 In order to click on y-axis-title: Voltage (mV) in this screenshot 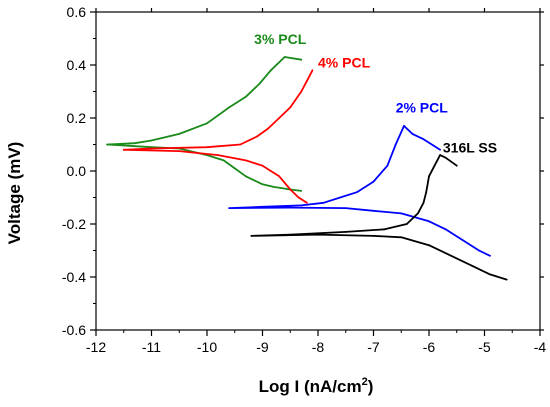, I will do `click(14, 193)`.